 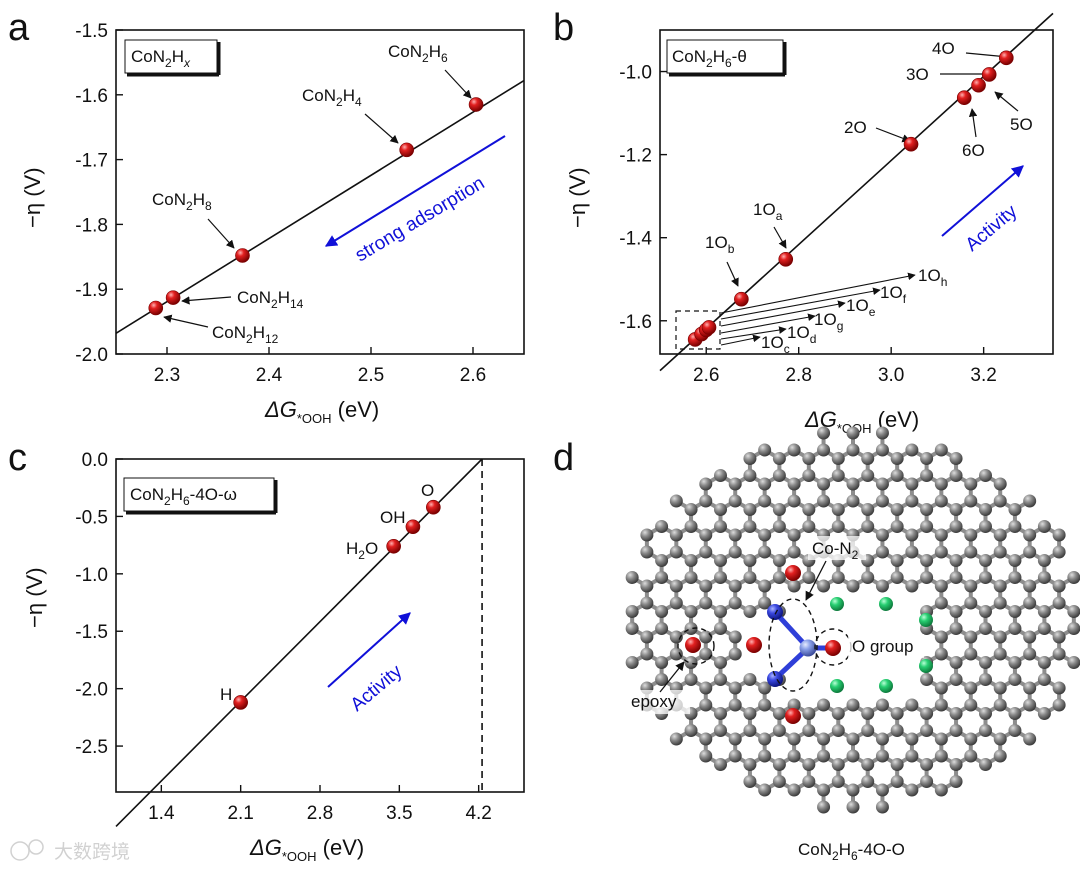 What do you see at coordinates (320, 206) in the screenshot?
I see `fit-line-a` at bounding box center [320, 206].